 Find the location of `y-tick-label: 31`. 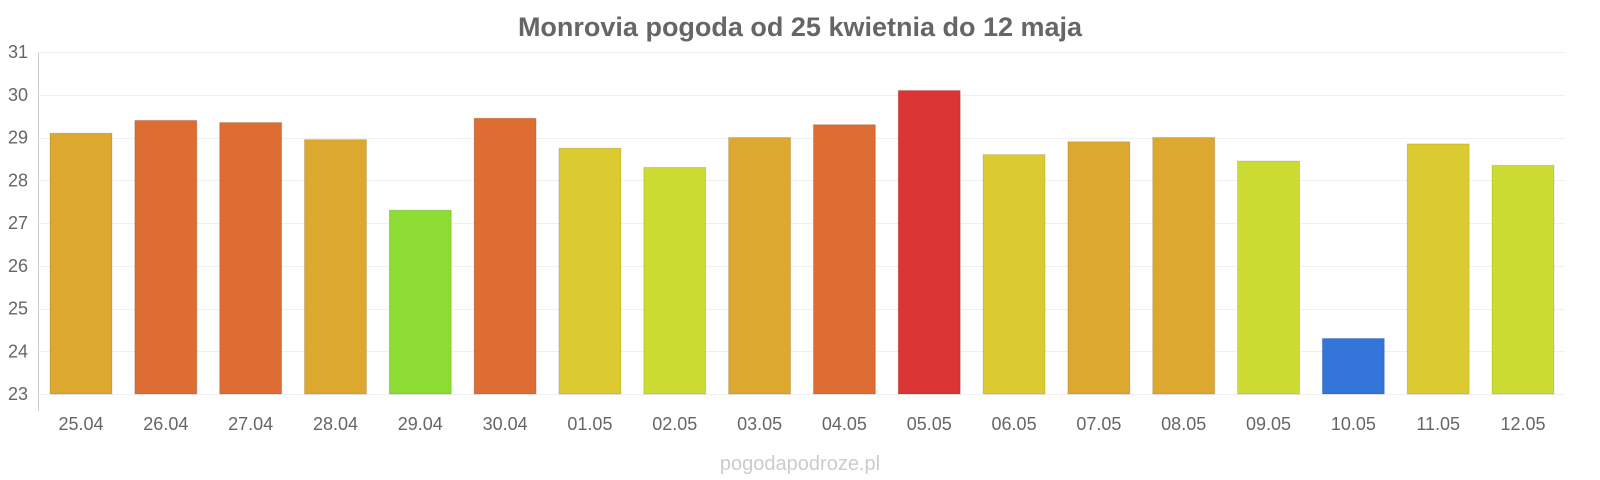

y-tick-label: 31 is located at coordinates (18, 52).